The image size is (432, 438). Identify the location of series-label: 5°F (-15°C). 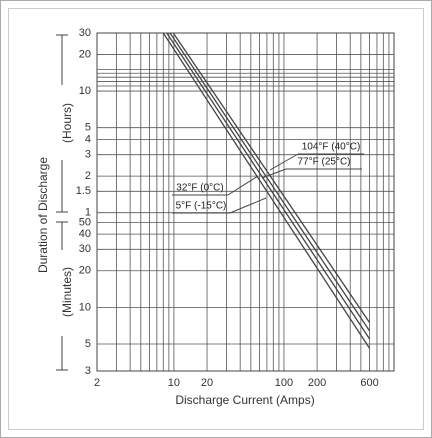
(201, 206).